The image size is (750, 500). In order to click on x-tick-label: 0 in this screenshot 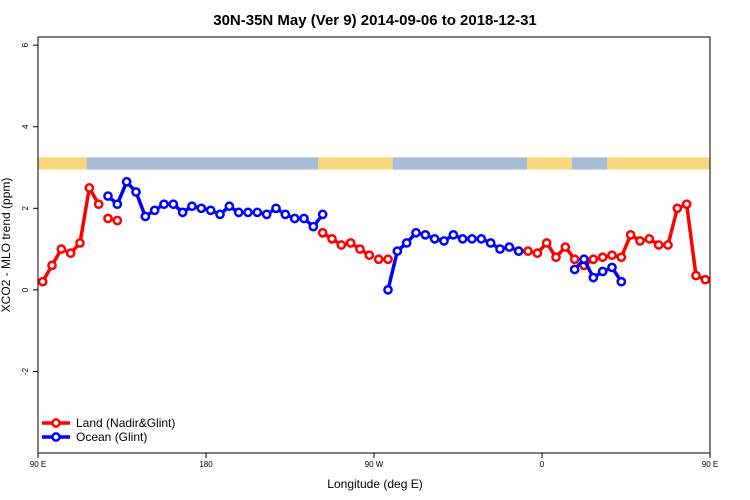, I will do `click(542, 464)`.